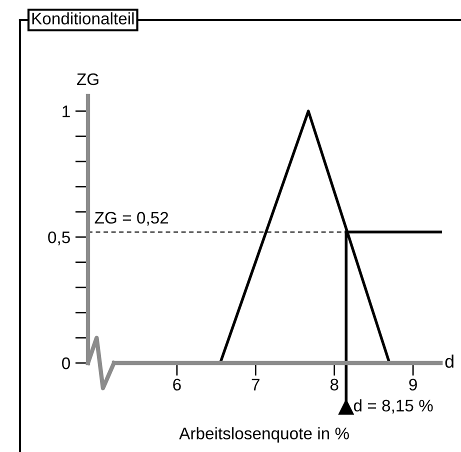 Image resolution: width=461 pixels, height=452 pixels. I want to click on text: d, so click(449, 361).